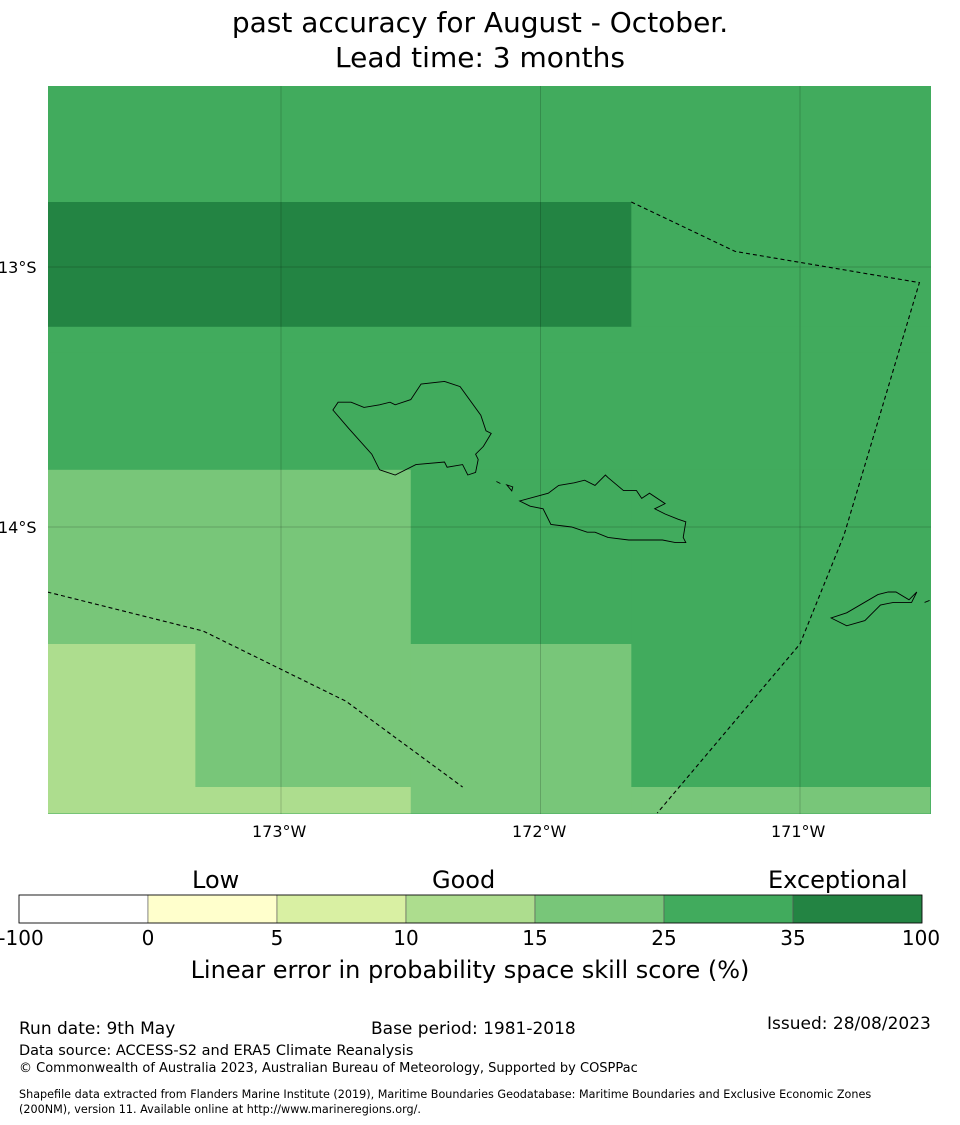 The height and width of the screenshot is (1125, 960). I want to click on category-label-good: Good, so click(464, 880).